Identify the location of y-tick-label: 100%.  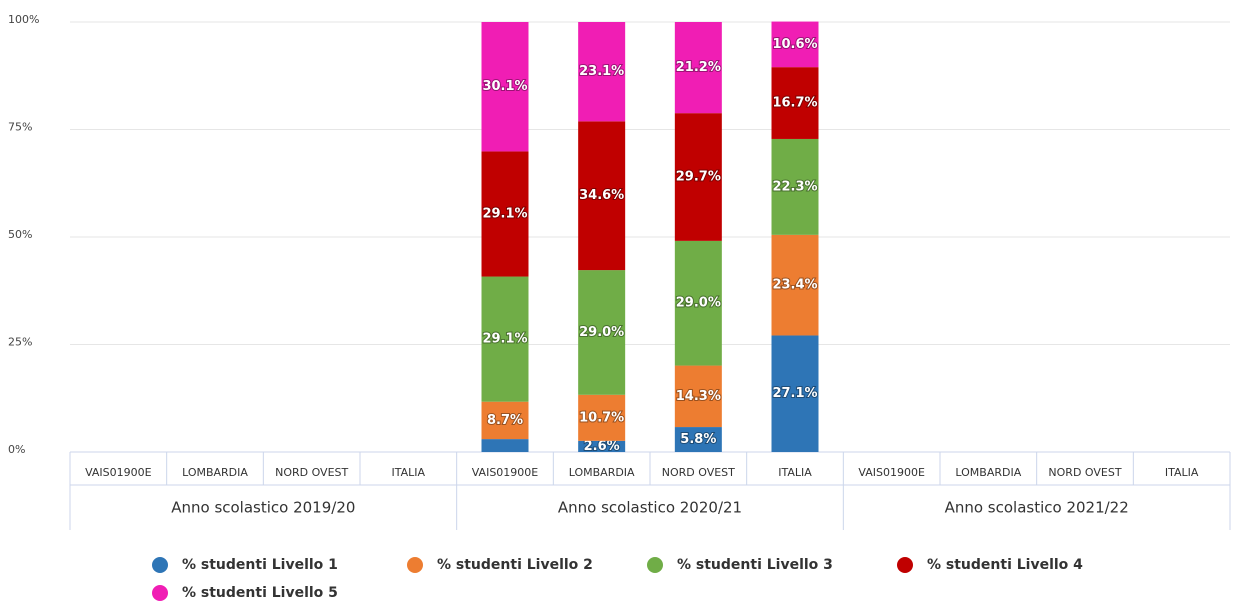
(23, 19).